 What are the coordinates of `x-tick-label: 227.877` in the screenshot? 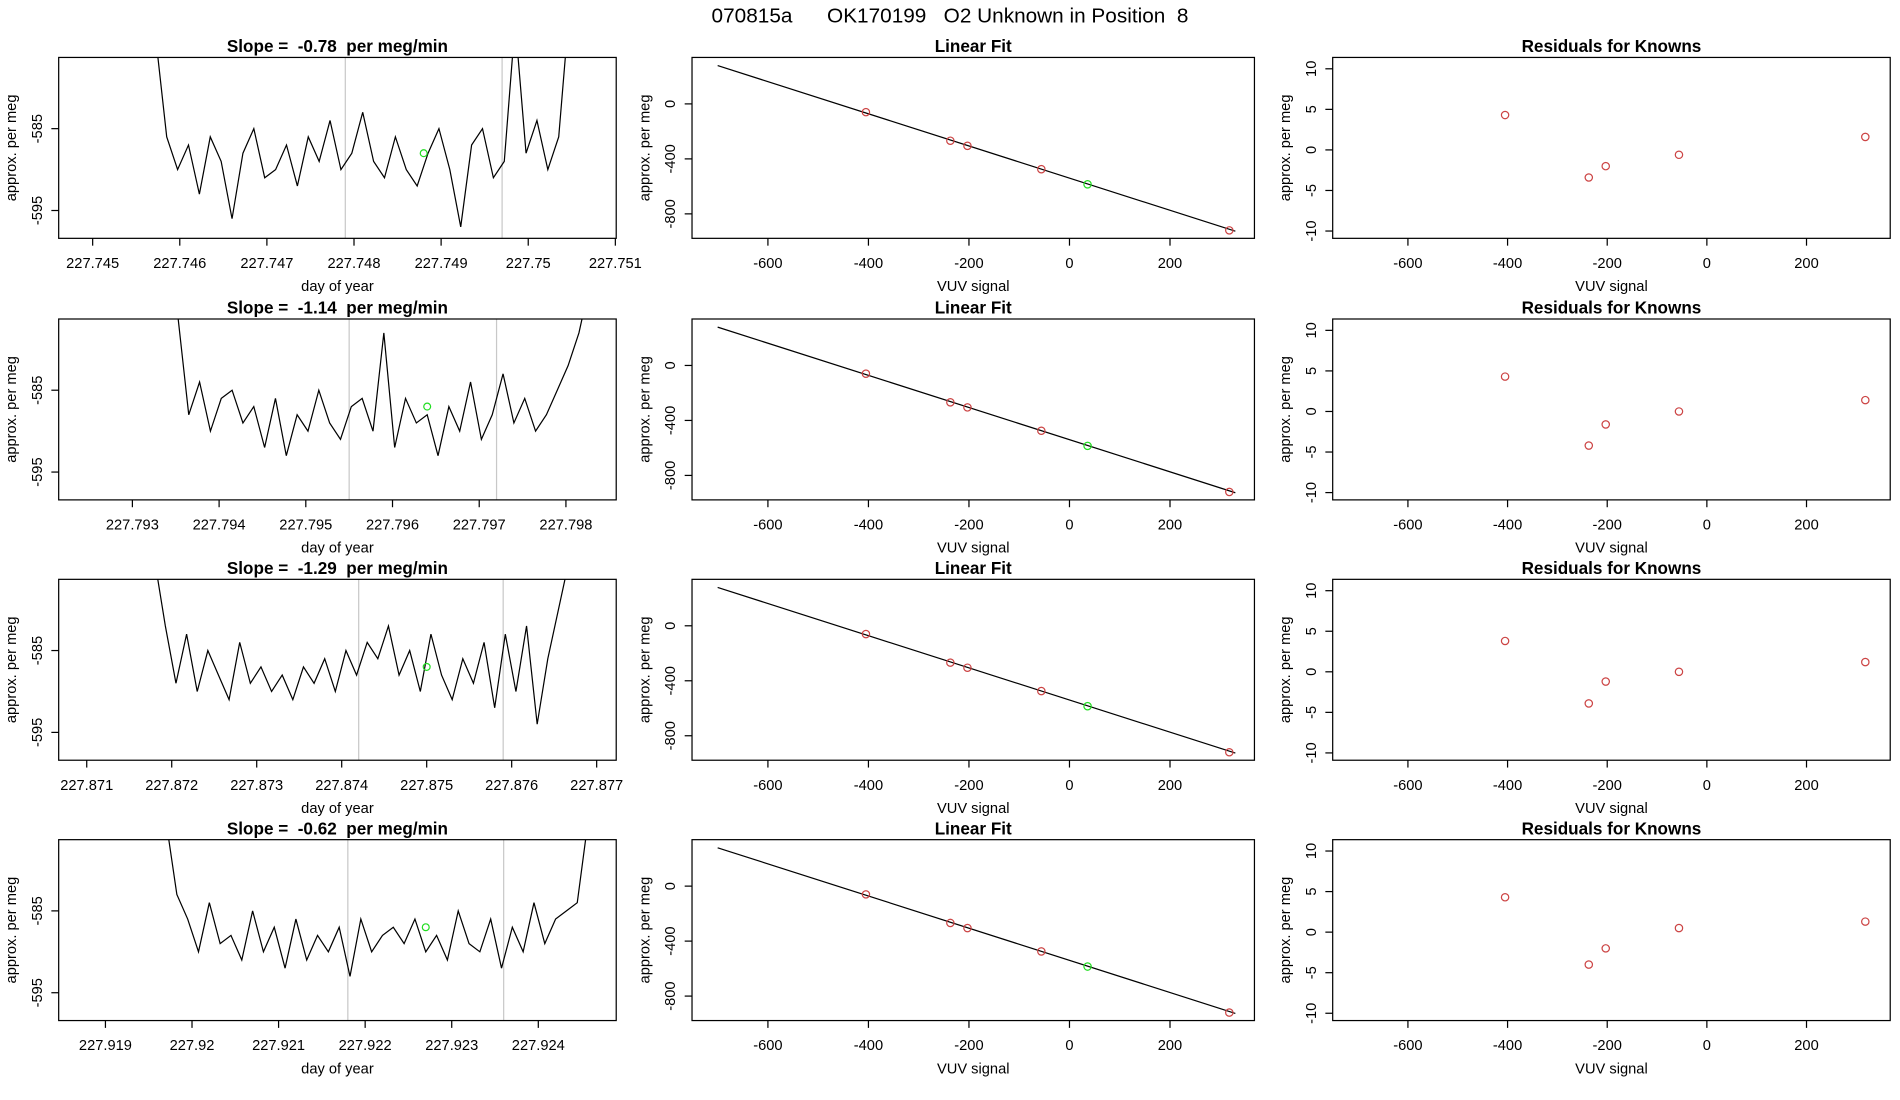 It's located at (596, 786).